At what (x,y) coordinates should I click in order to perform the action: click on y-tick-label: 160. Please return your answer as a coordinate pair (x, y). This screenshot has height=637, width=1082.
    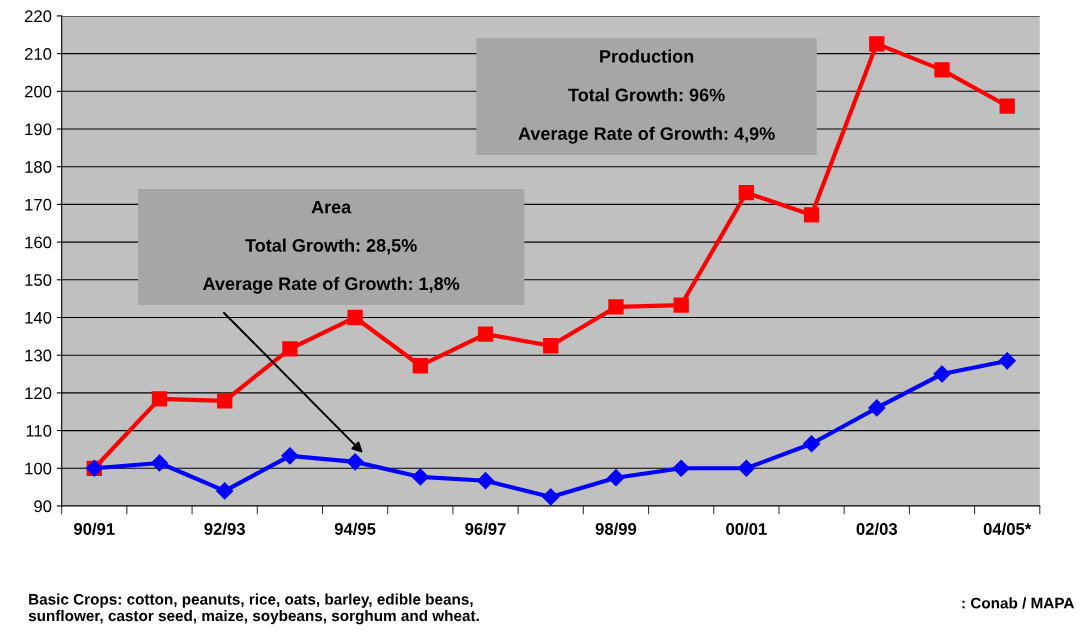
    Looking at the image, I should click on (38, 242).